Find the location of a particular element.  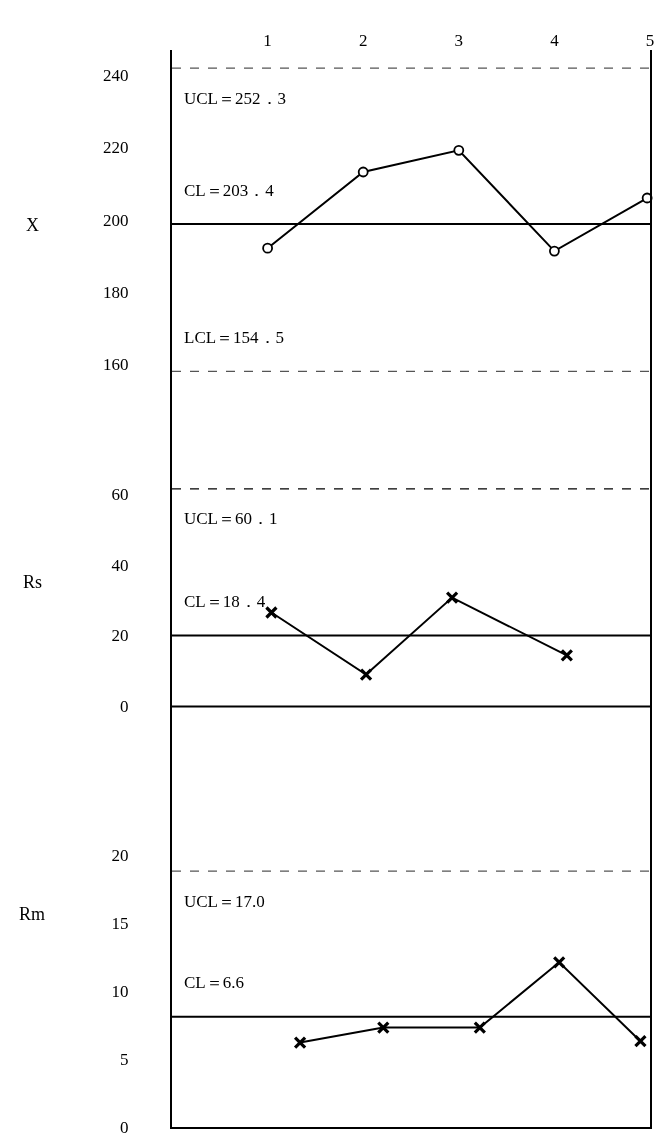

x-tick-label: 3 is located at coordinates (459, 40).